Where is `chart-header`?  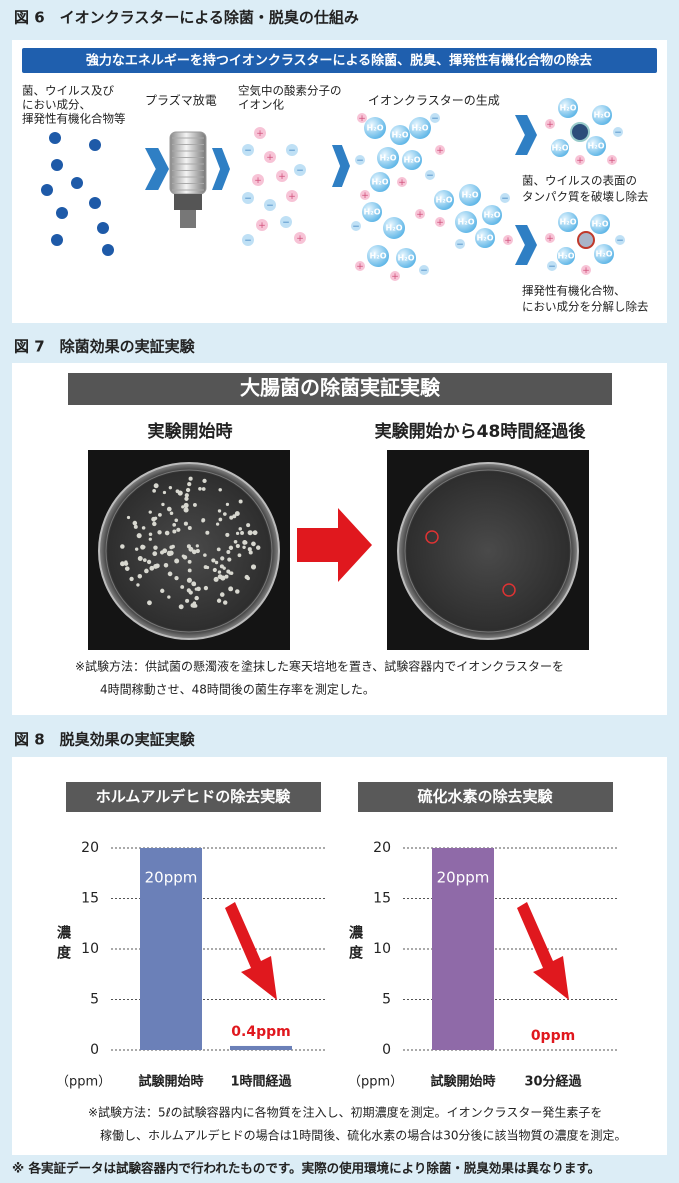
chart-header is located at coordinates (485, 797).